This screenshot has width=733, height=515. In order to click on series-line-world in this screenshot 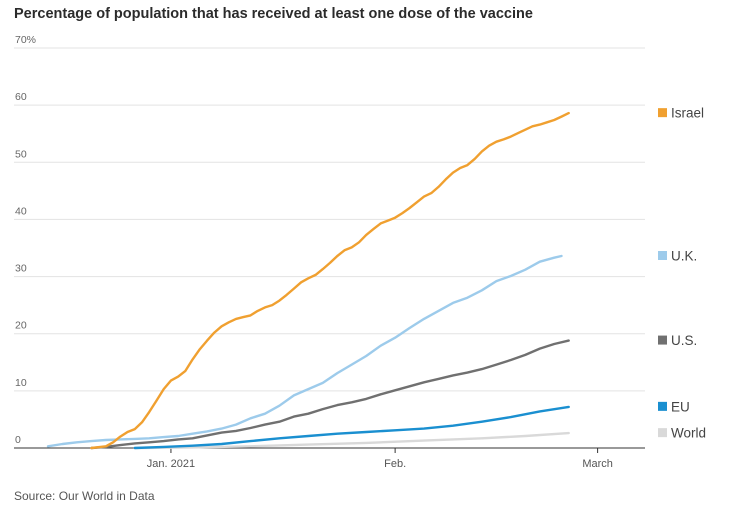, I will do `click(351, 440)`.